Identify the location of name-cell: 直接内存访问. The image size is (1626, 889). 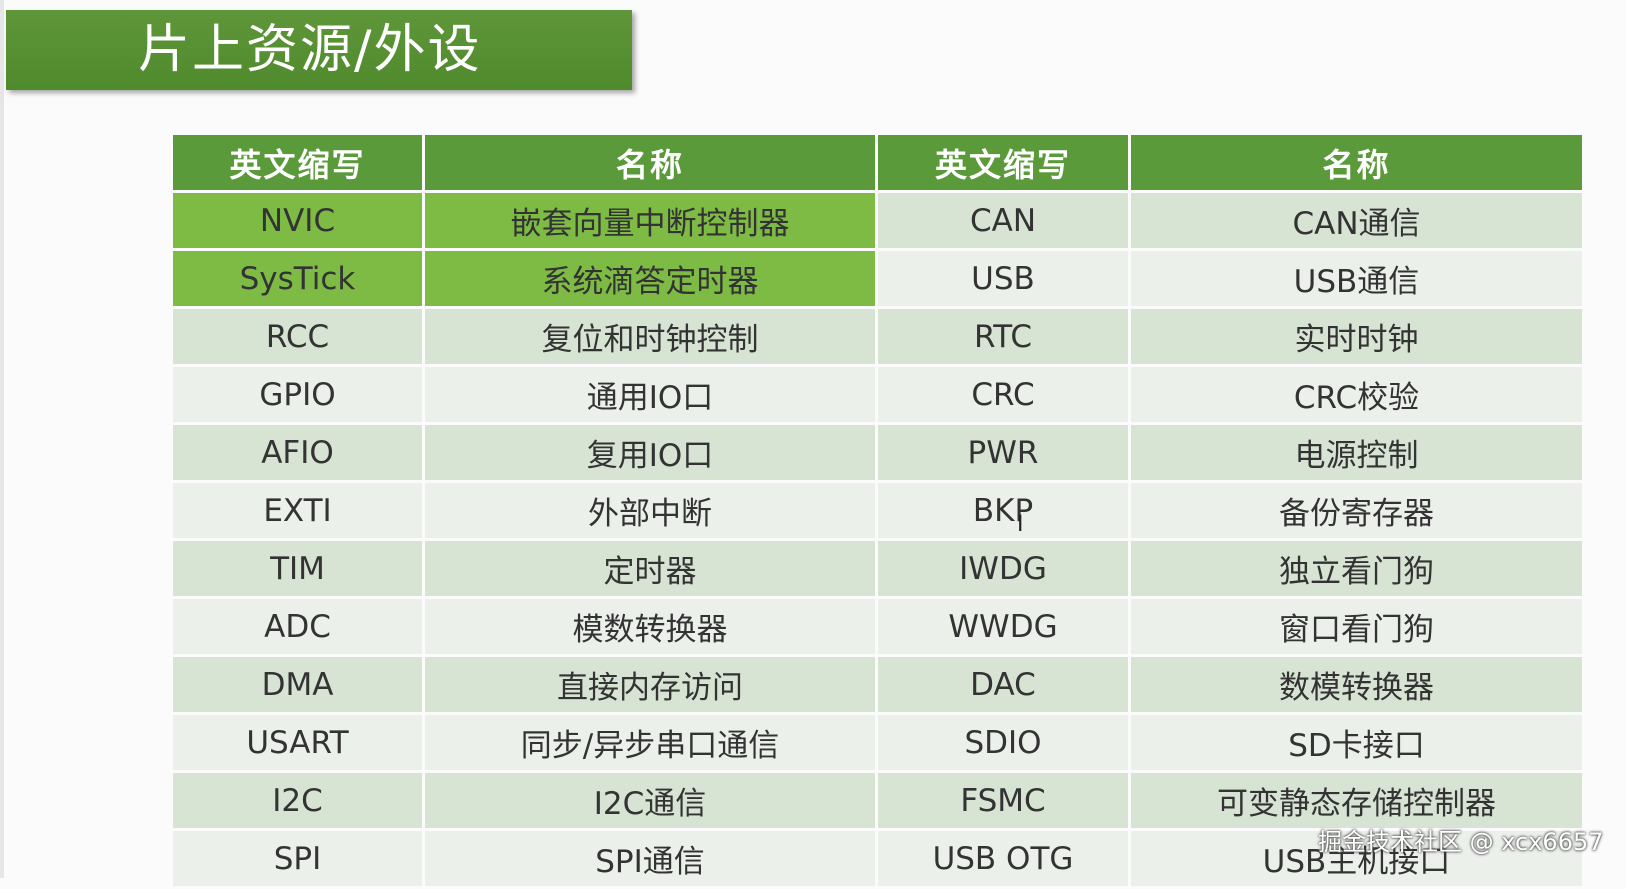
(650, 684).